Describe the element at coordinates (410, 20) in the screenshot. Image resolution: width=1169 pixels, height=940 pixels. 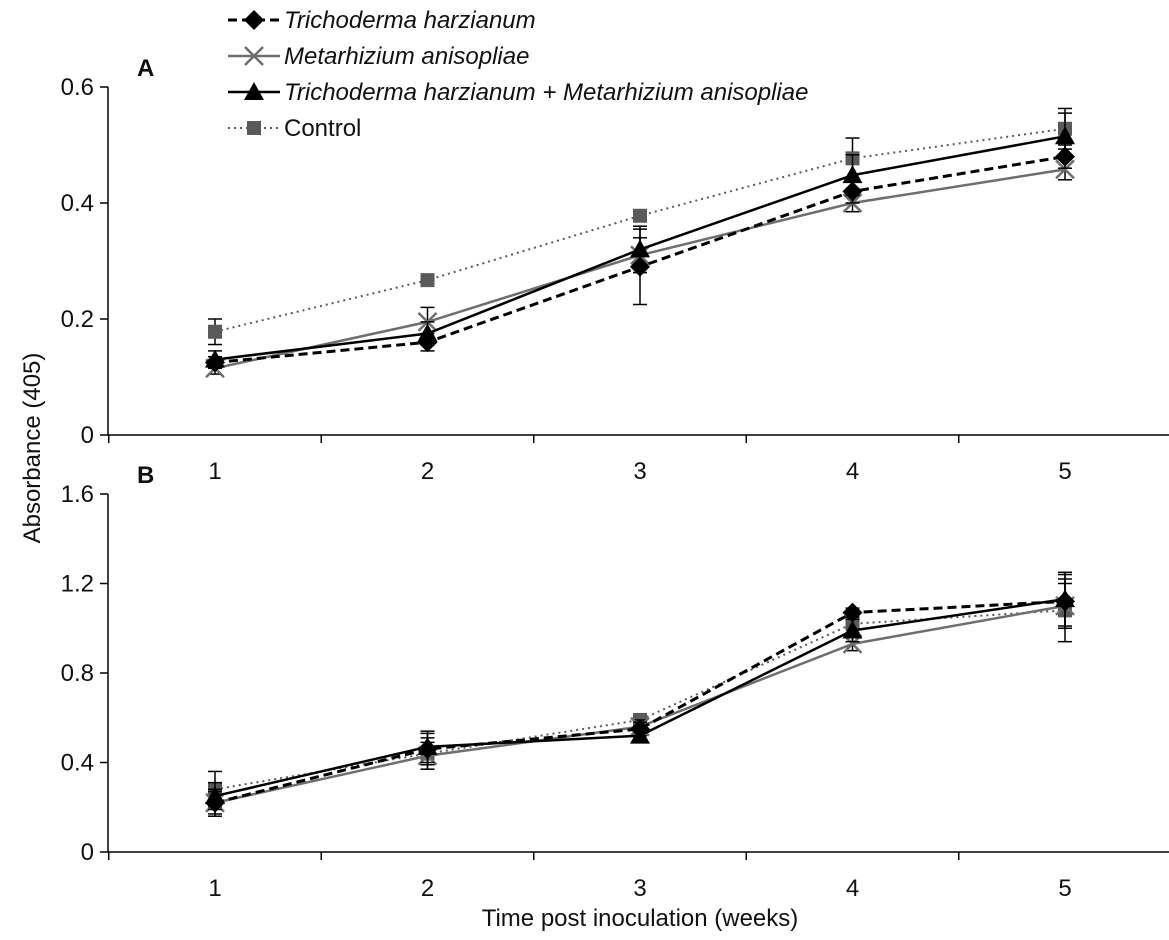
I see `legend-label: Trichoderma harzianum` at that location.